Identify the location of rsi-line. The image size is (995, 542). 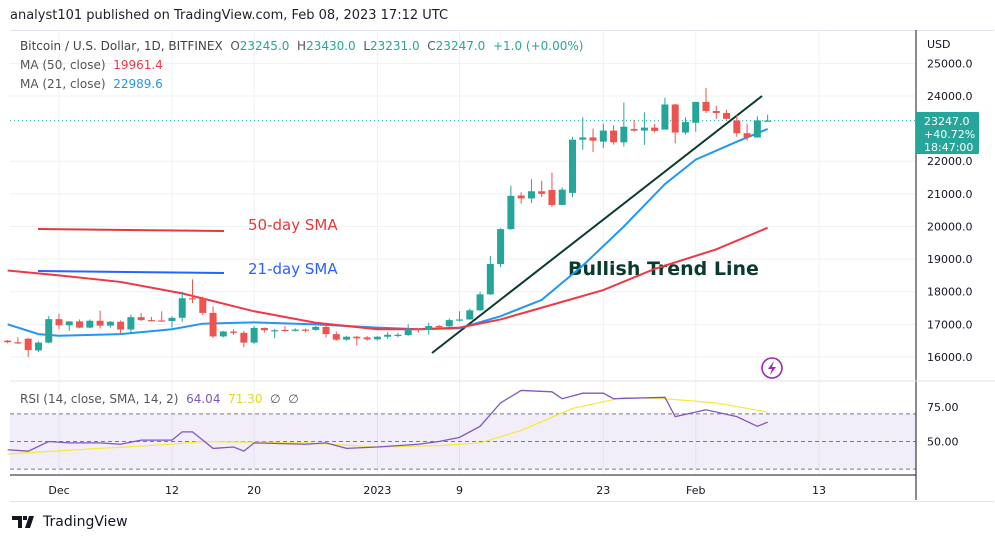
(387, 420).